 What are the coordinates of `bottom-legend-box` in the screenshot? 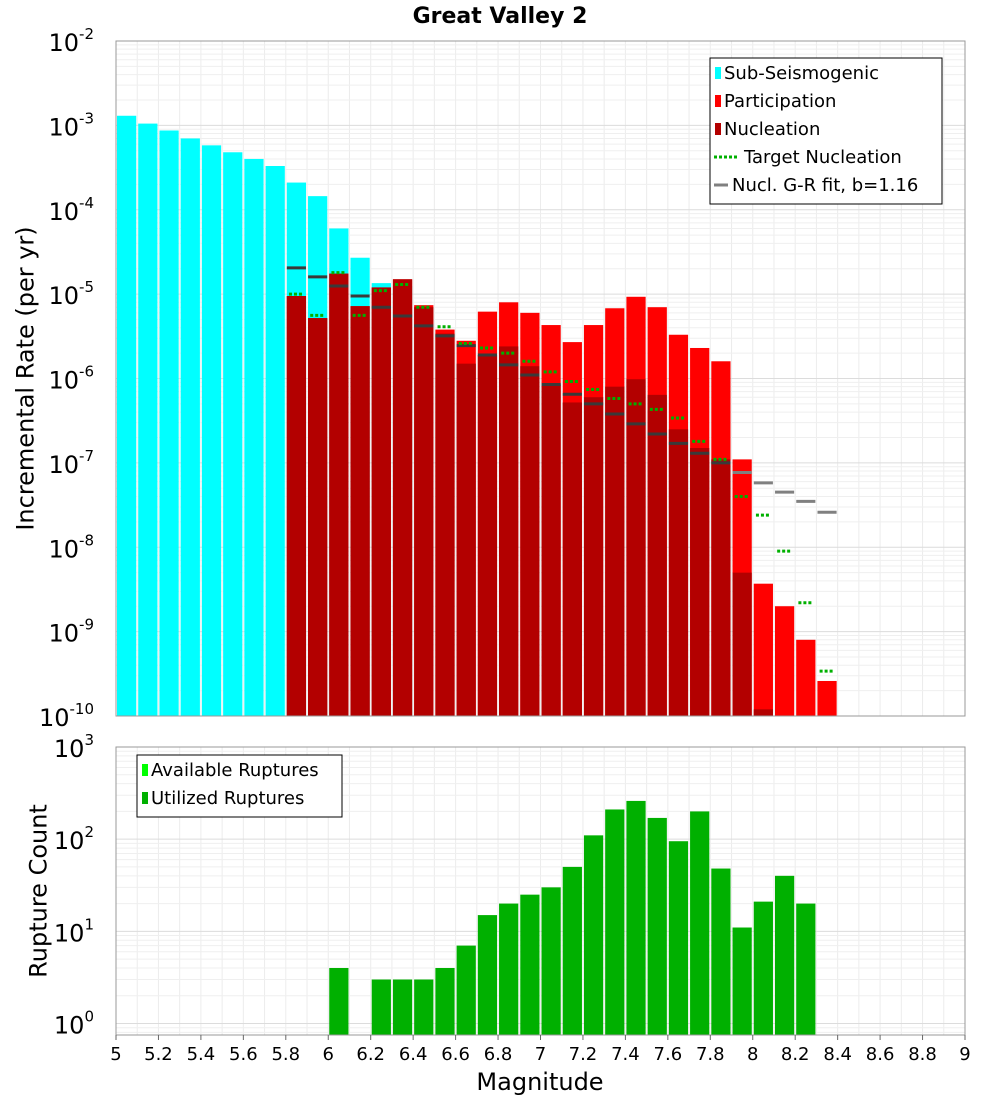 It's located at (239, 786).